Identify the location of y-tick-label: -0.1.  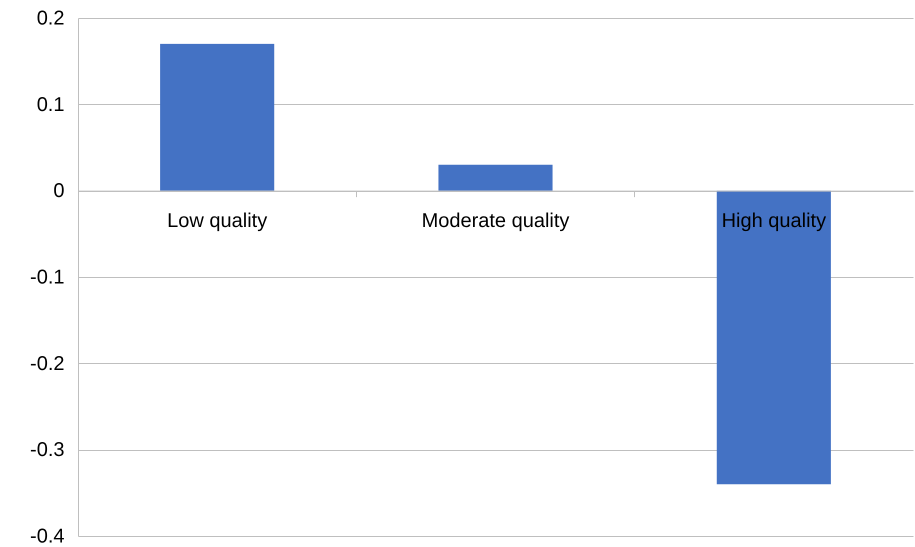
(47, 277).